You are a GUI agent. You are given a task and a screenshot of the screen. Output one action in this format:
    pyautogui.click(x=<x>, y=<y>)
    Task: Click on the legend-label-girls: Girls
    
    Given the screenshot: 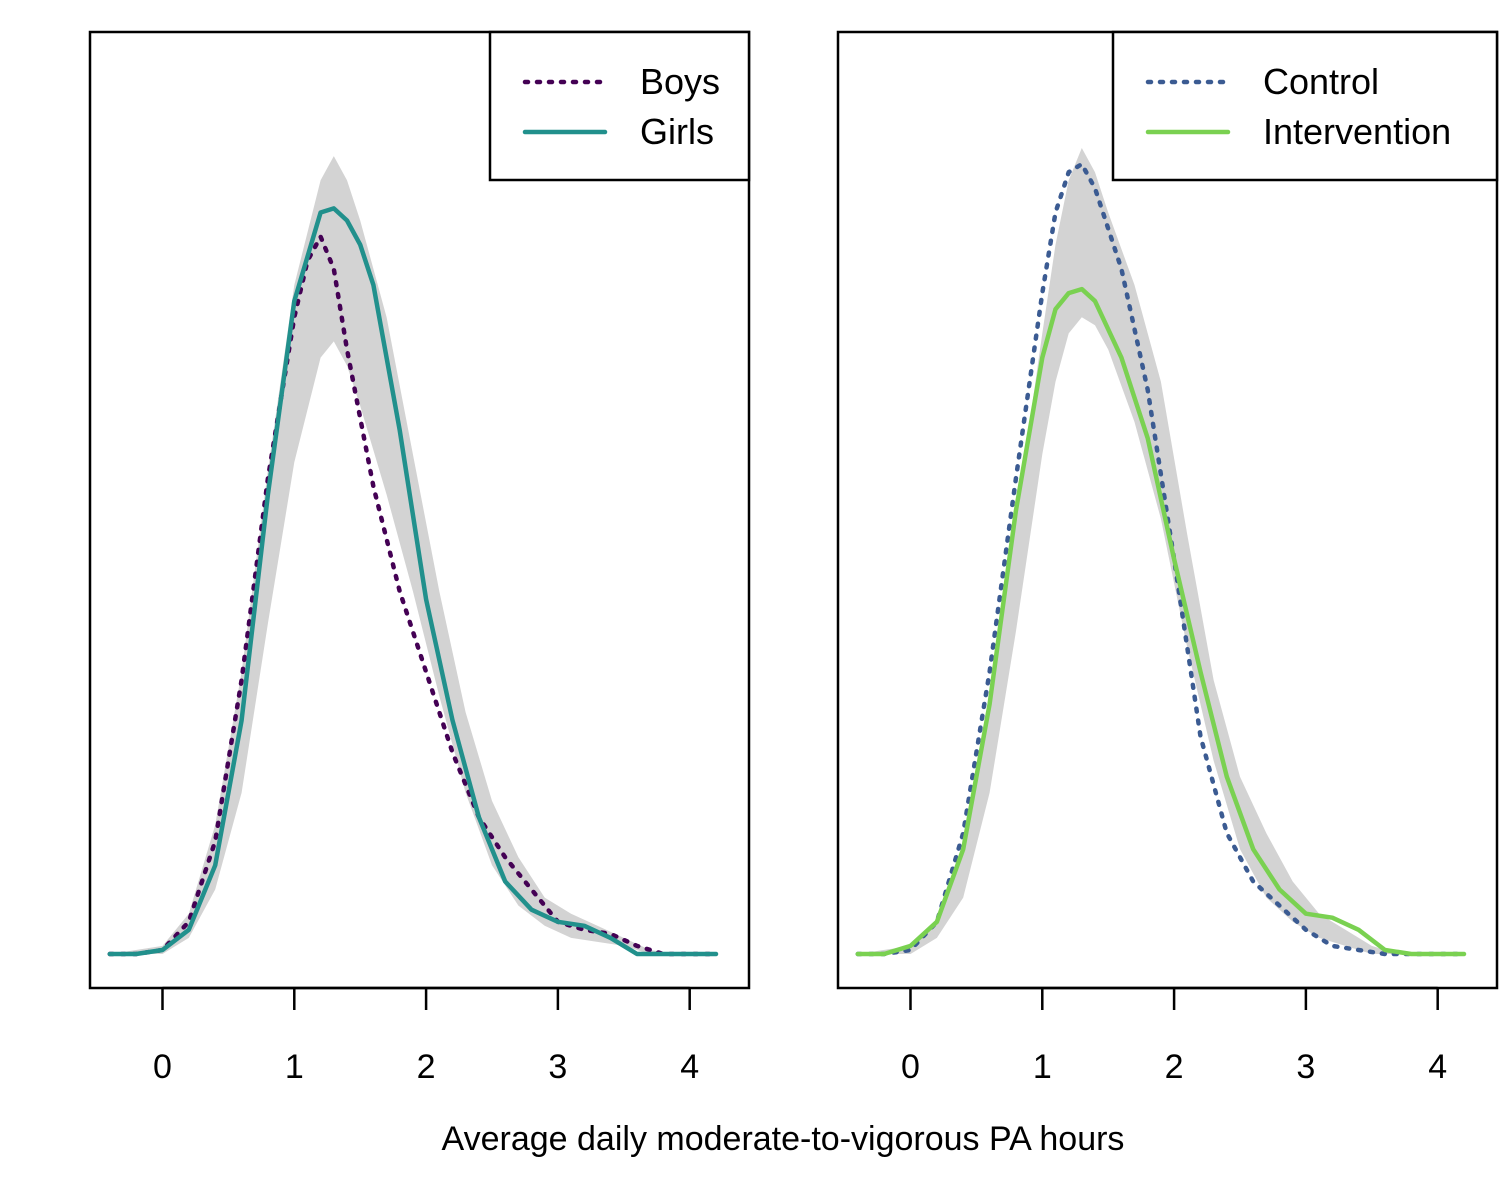 What is the action you would take?
    pyautogui.click(x=677, y=131)
    